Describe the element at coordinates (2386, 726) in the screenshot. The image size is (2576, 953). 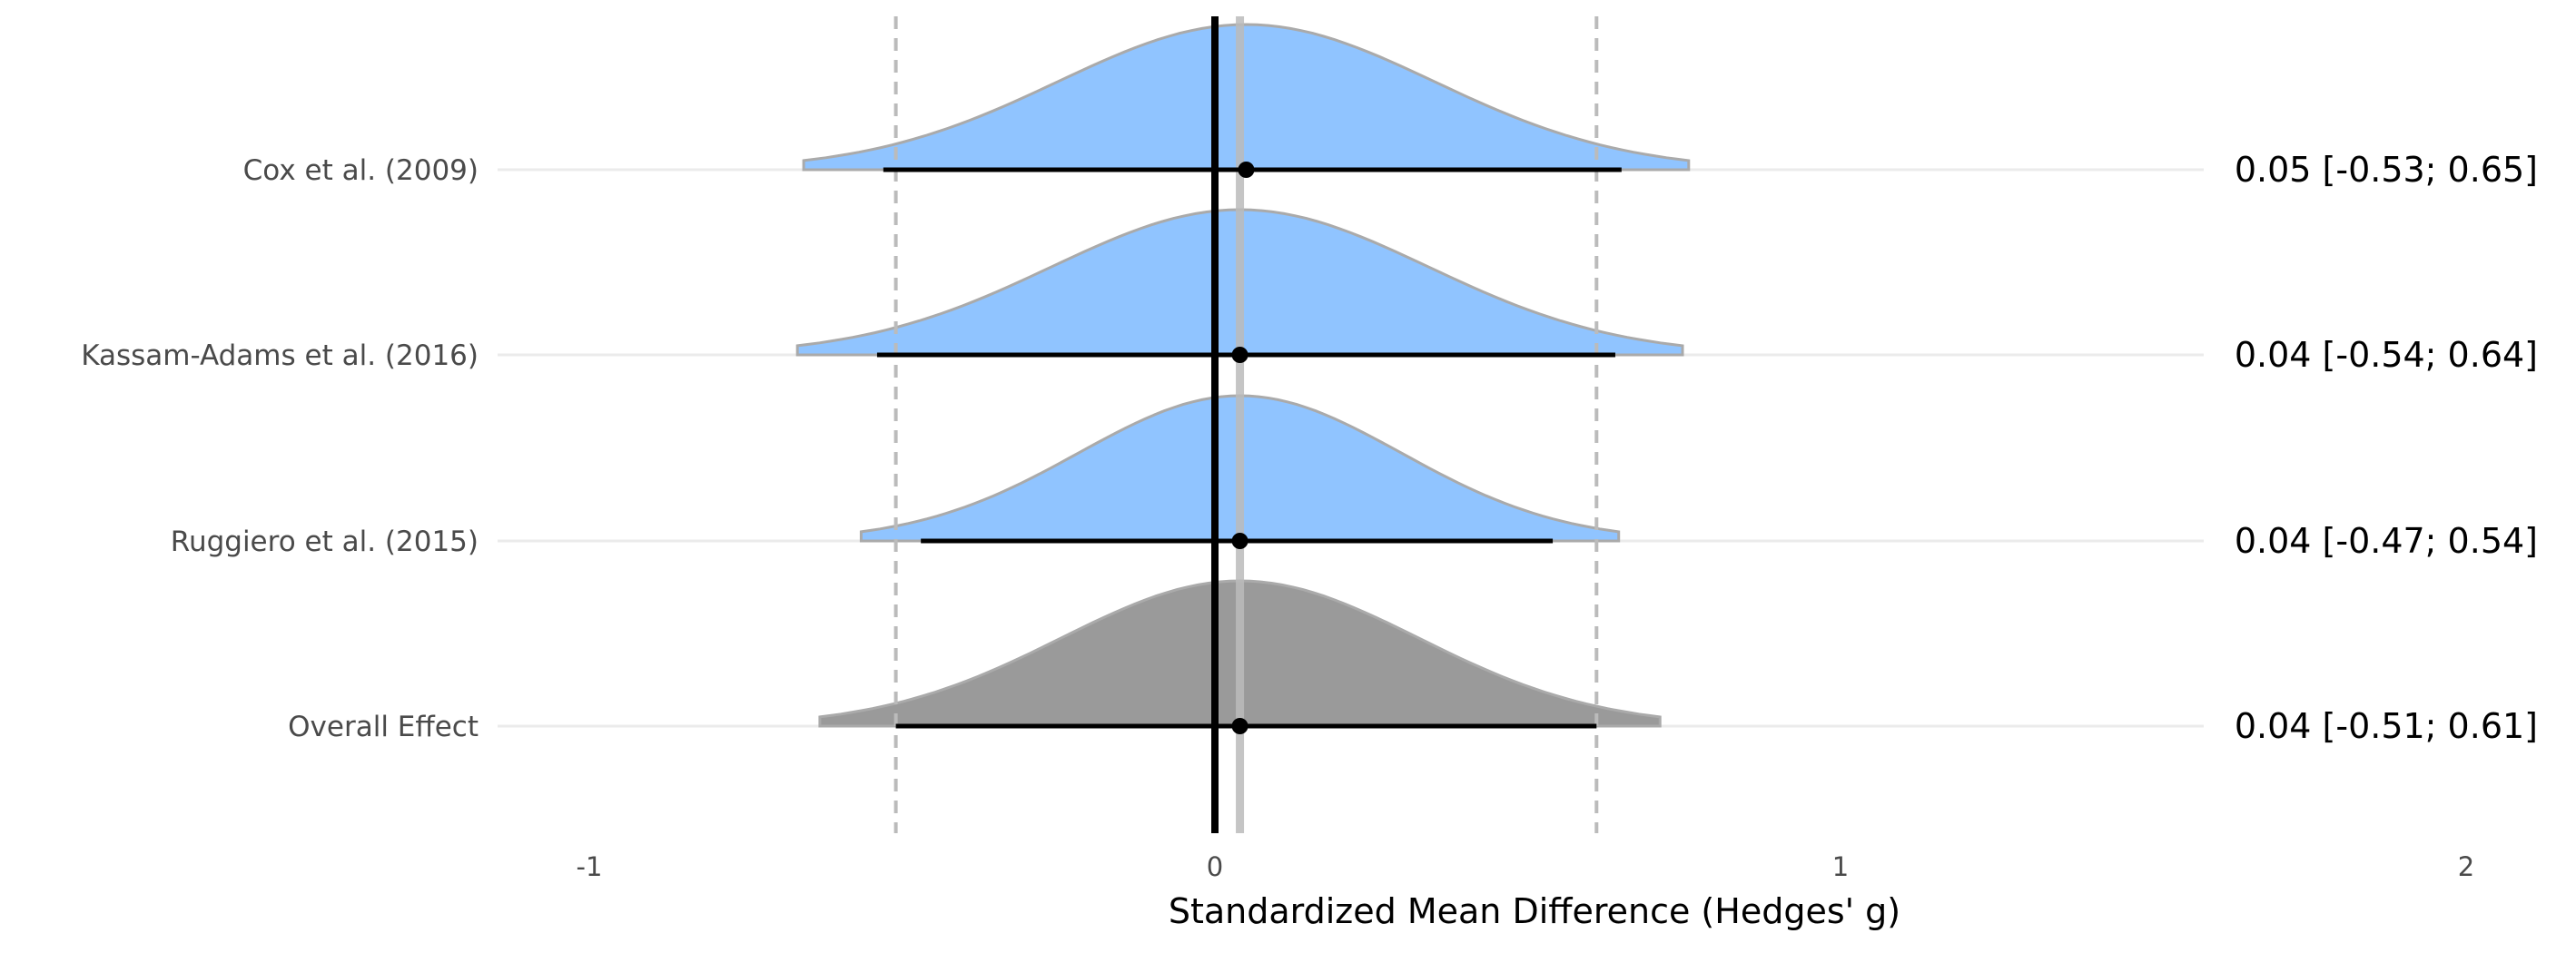
I see `estimate-label: 0.04 [-0.51; 0.61]` at that location.